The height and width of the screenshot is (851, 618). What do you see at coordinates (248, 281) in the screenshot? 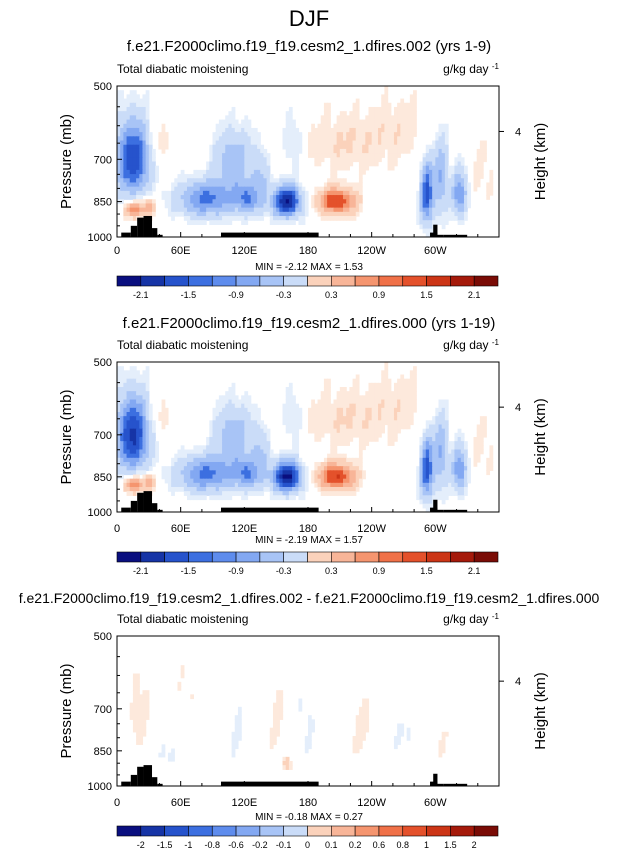
I see `colorbar-box` at bounding box center [248, 281].